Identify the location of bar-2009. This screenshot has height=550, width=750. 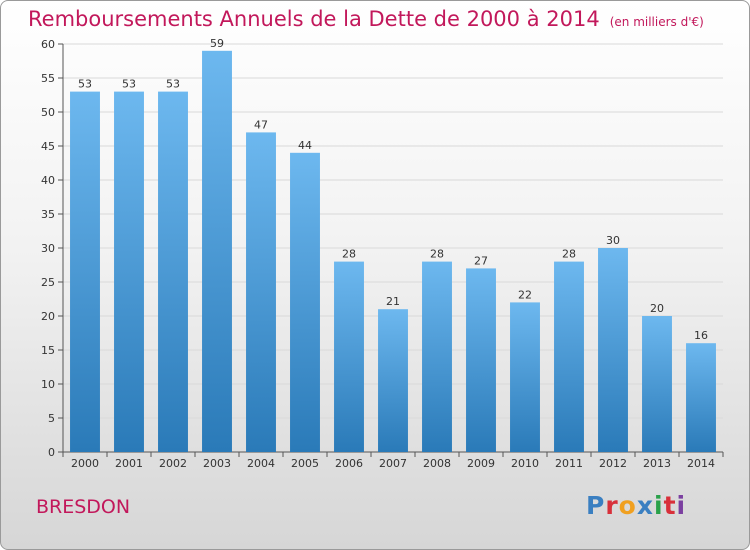
(481, 360).